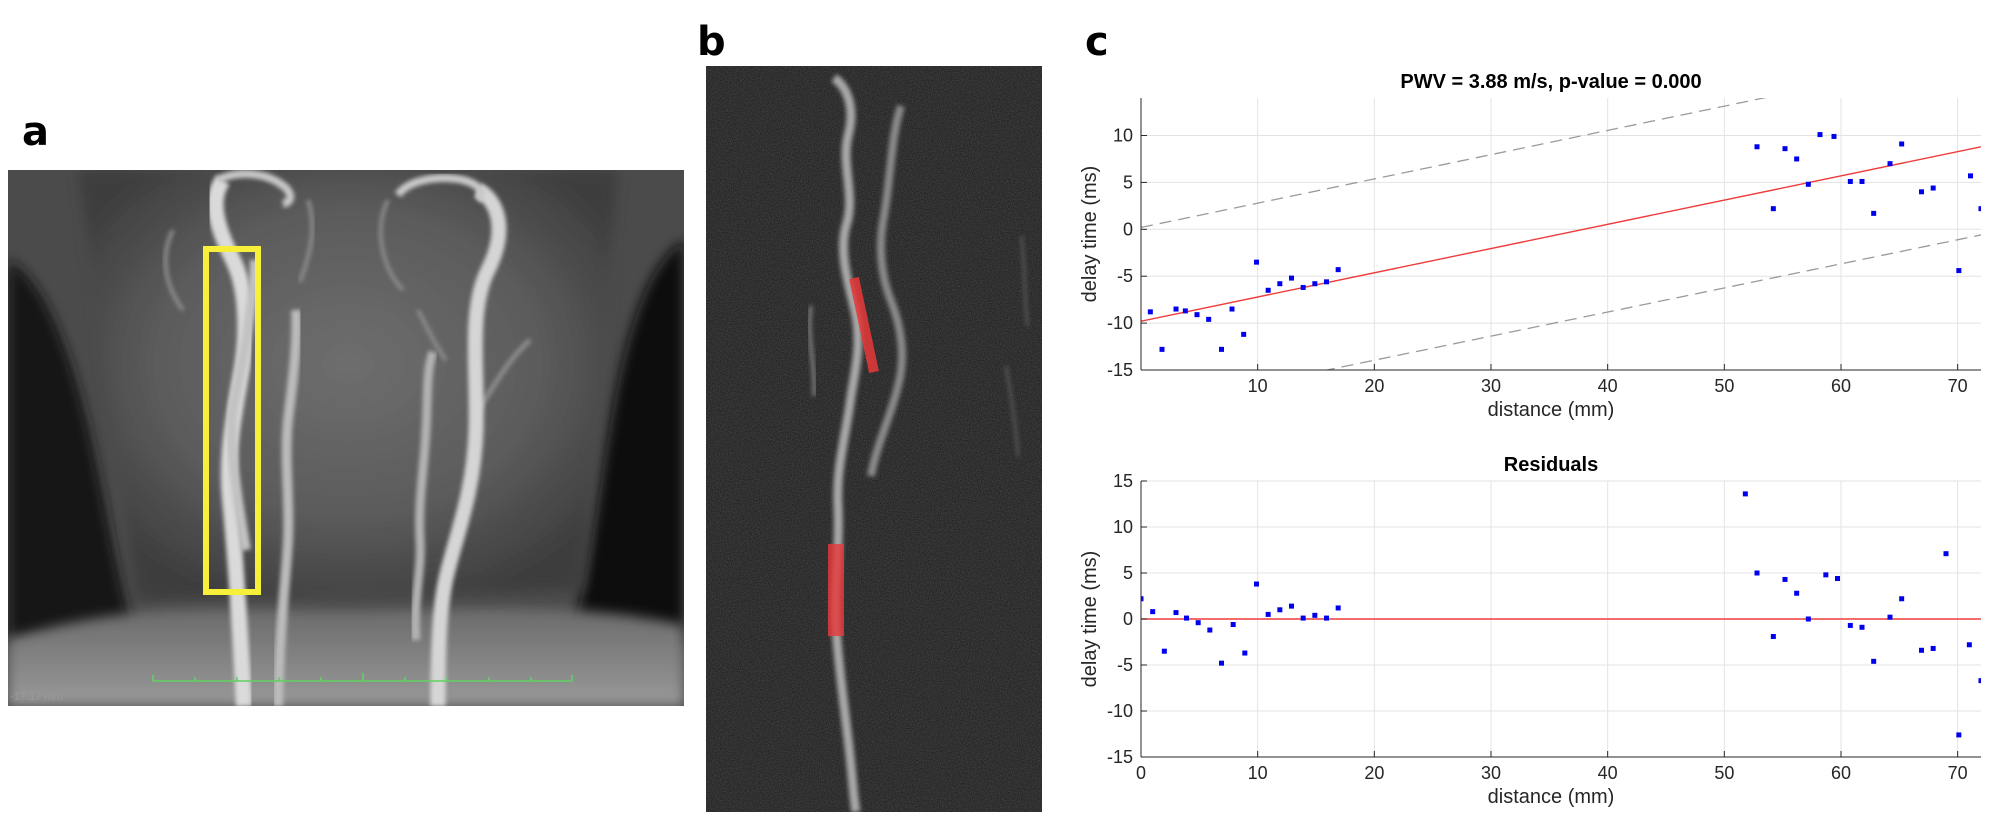  Describe the element at coordinates (711, 42) in the screenshot. I see `panel-b-label: b` at that location.